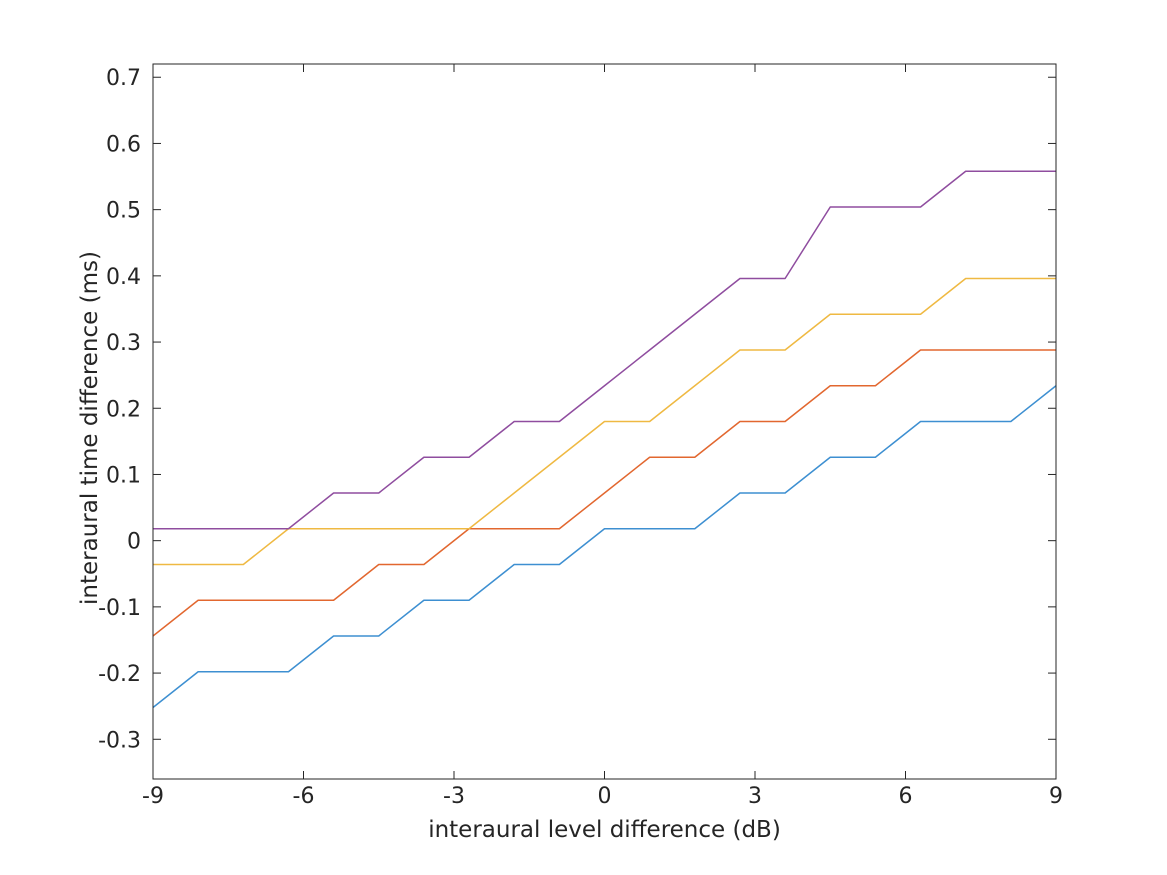 This screenshot has height=875, width=1167. I want to click on x-tick-label: 3, so click(755, 796).